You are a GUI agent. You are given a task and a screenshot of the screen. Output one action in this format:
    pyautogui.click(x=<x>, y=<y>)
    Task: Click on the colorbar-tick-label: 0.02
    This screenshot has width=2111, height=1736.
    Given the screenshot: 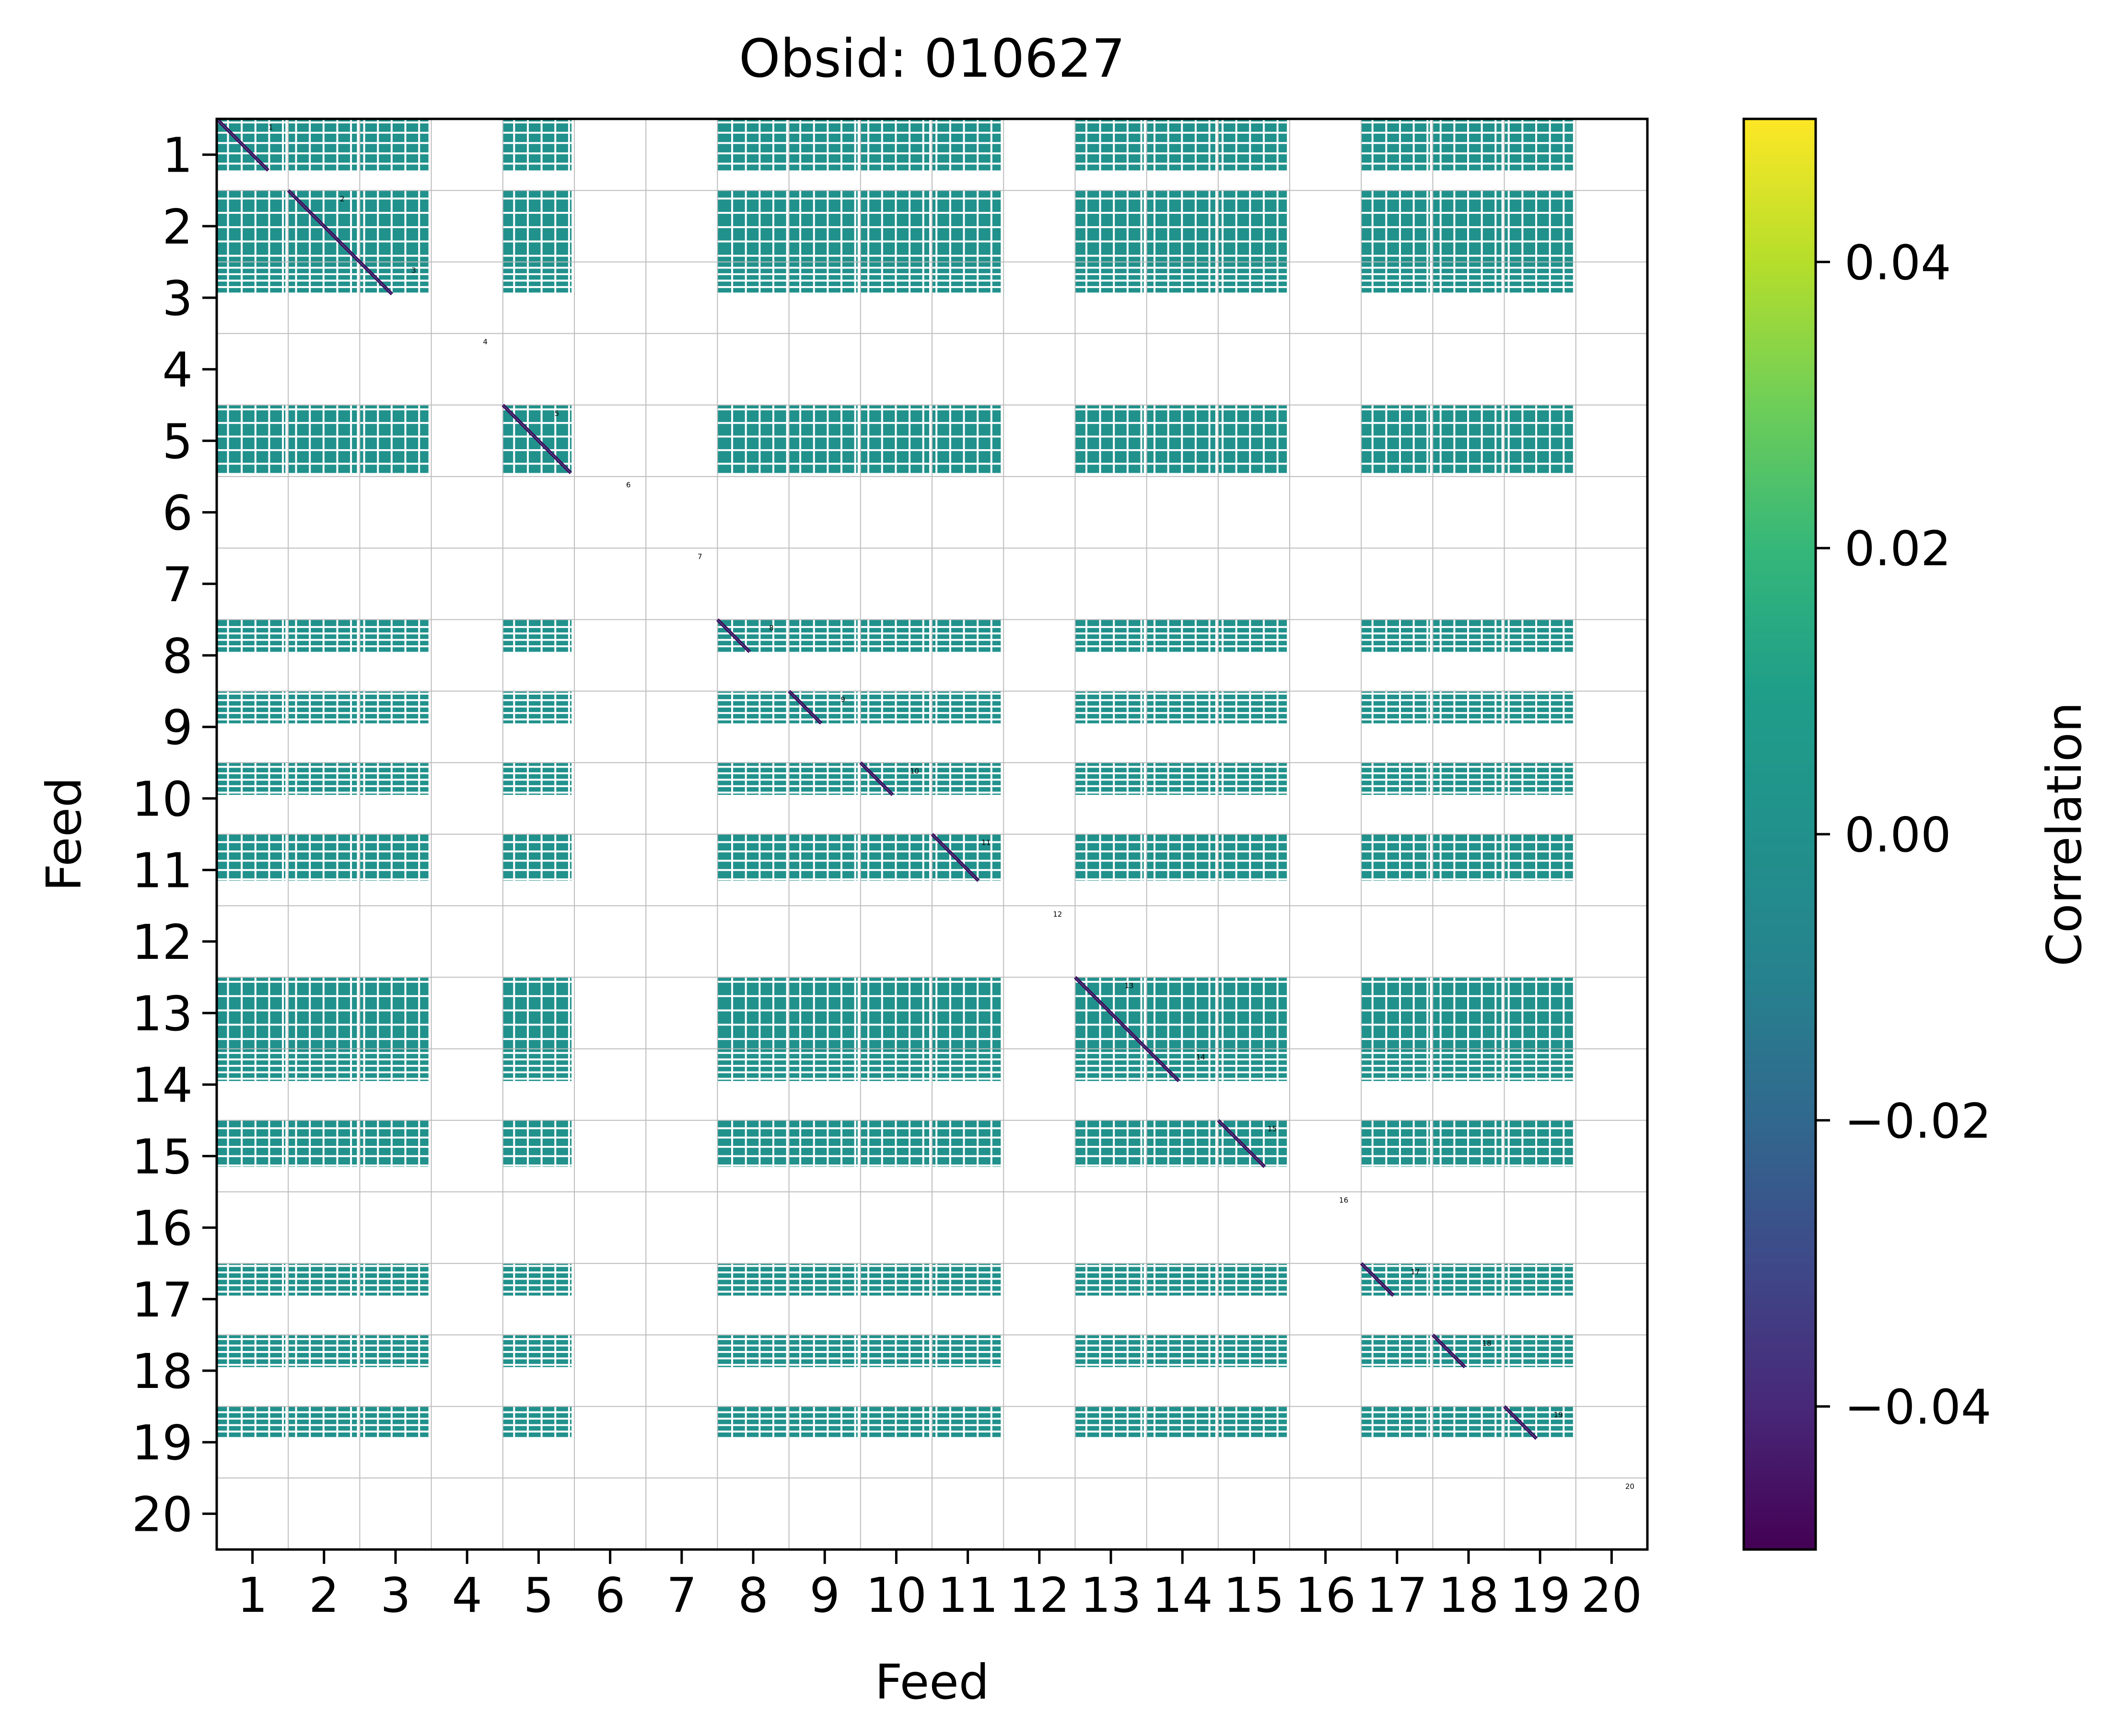 What is the action you would take?
    pyautogui.click(x=1897, y=549)
    